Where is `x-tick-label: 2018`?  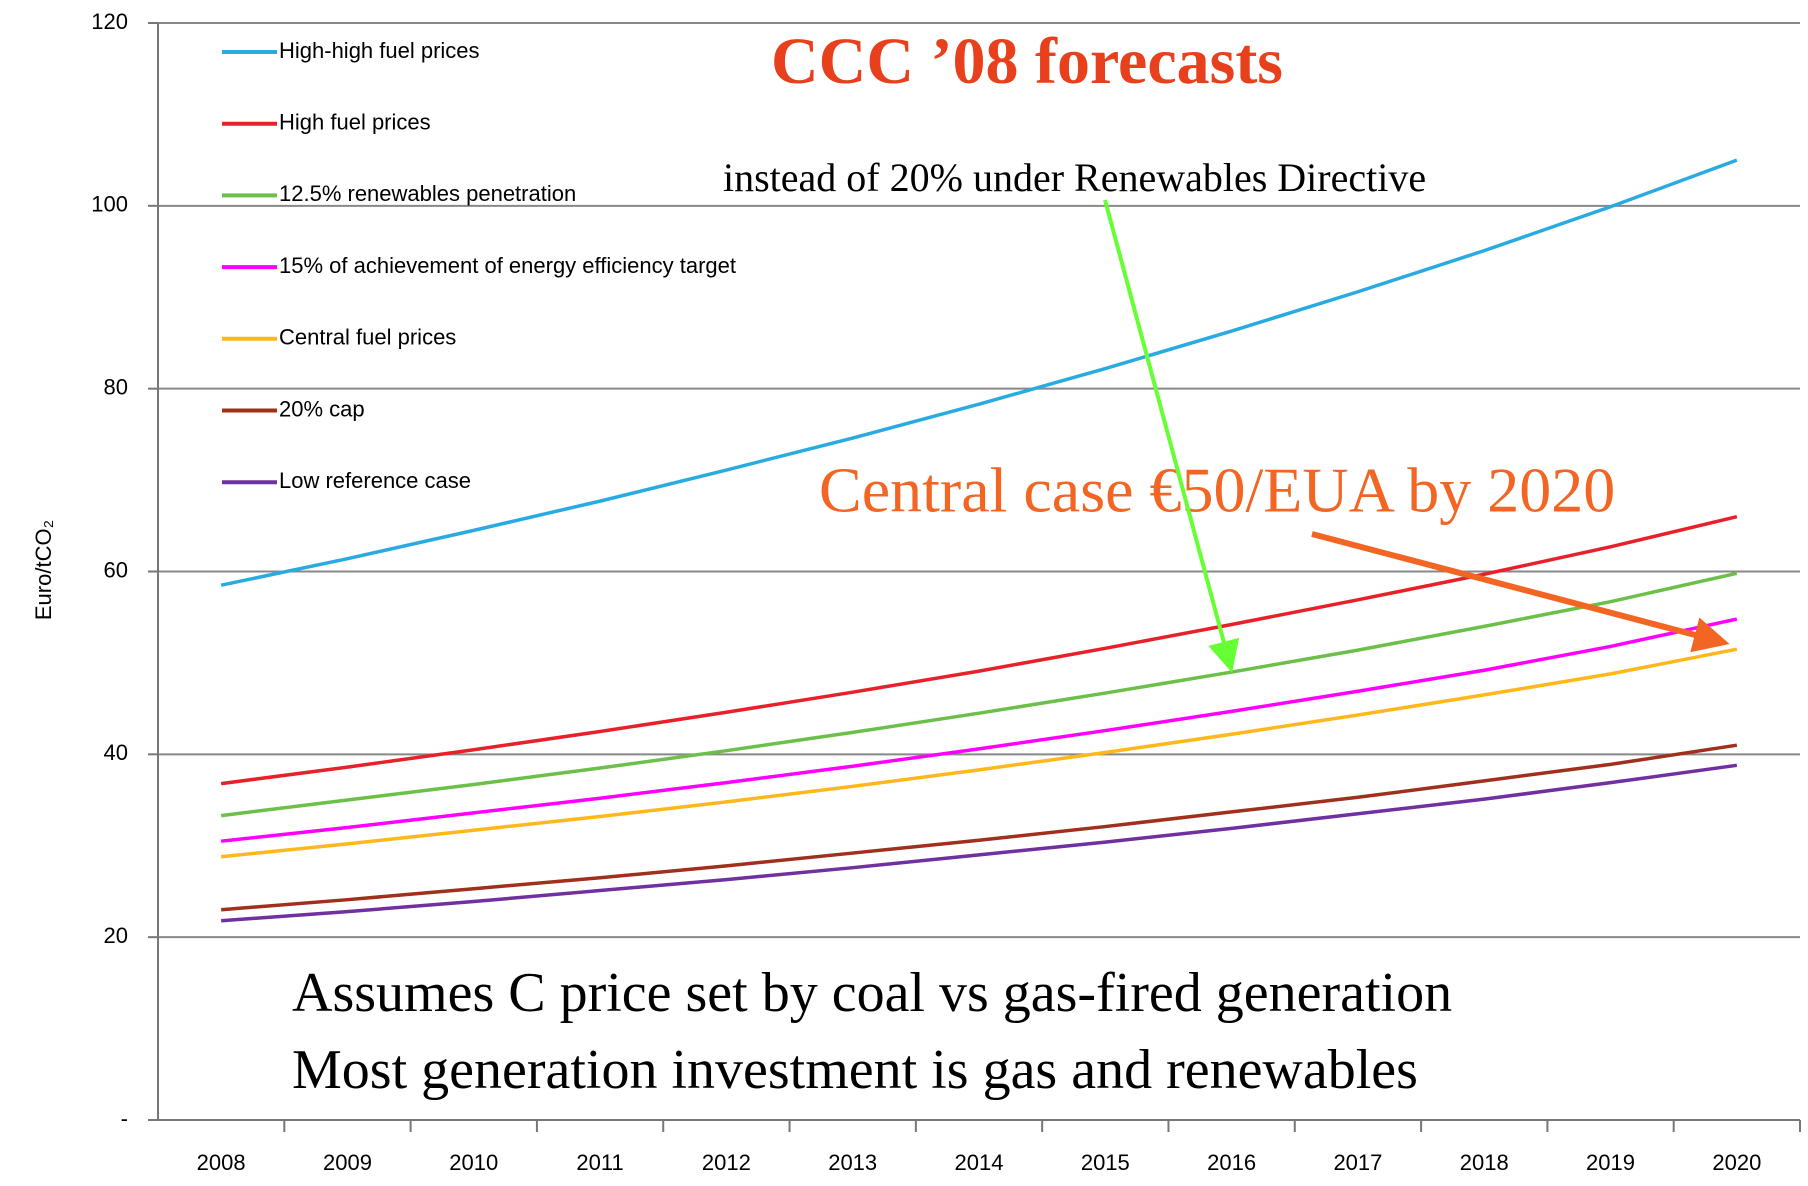
x-tick-label: 2018 is located at coordinates (1484, 1162).